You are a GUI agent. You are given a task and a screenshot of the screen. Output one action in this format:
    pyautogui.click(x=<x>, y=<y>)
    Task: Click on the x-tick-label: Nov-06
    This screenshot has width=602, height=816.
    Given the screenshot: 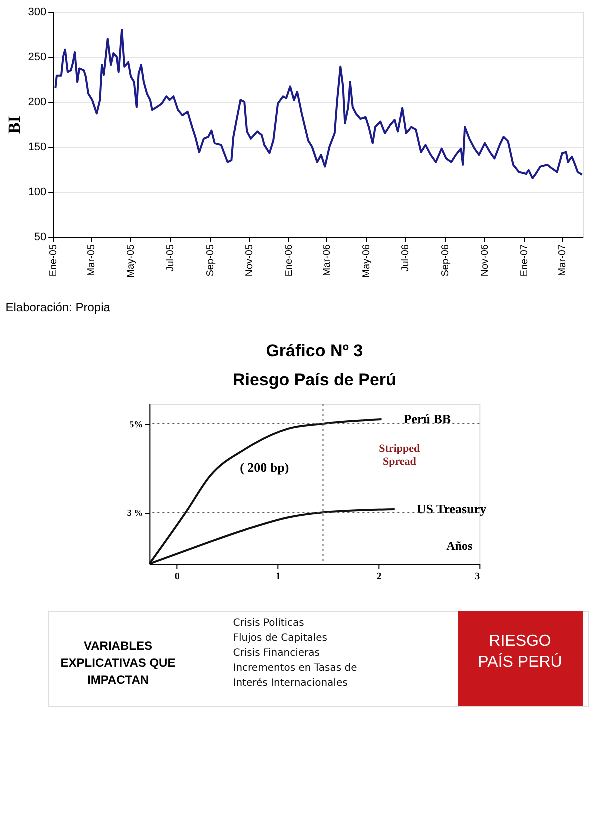 What is the action you would take?
    pyautogui.click(x=485, y=260)
    